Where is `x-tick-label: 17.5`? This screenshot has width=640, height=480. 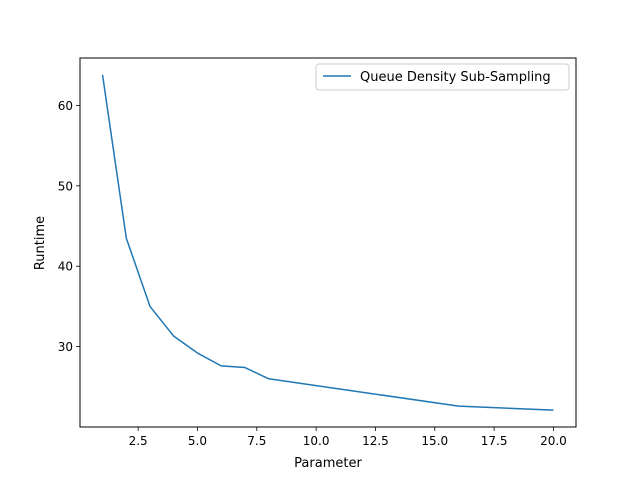
x-tick-label: 17.5 is located at coordinates (494, 441).